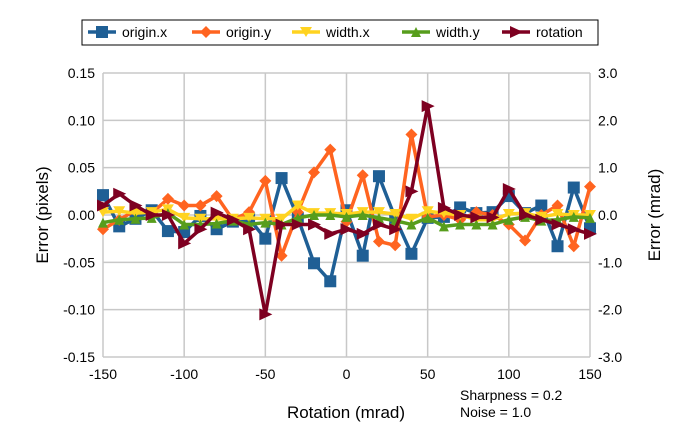  What do you see at coordinates (654, 215) in the screenshot?
I see `y2-axis-title: Error (mrad)` at bounding box center [654, 215].